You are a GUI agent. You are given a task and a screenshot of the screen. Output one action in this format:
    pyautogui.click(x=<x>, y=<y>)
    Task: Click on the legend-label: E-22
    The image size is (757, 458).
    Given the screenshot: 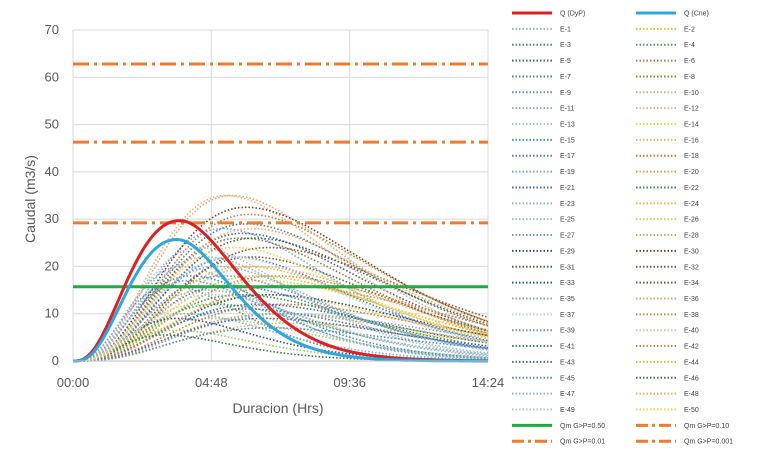 What is the action you would take?
    pyautogui.click(x=691, y=188)
    